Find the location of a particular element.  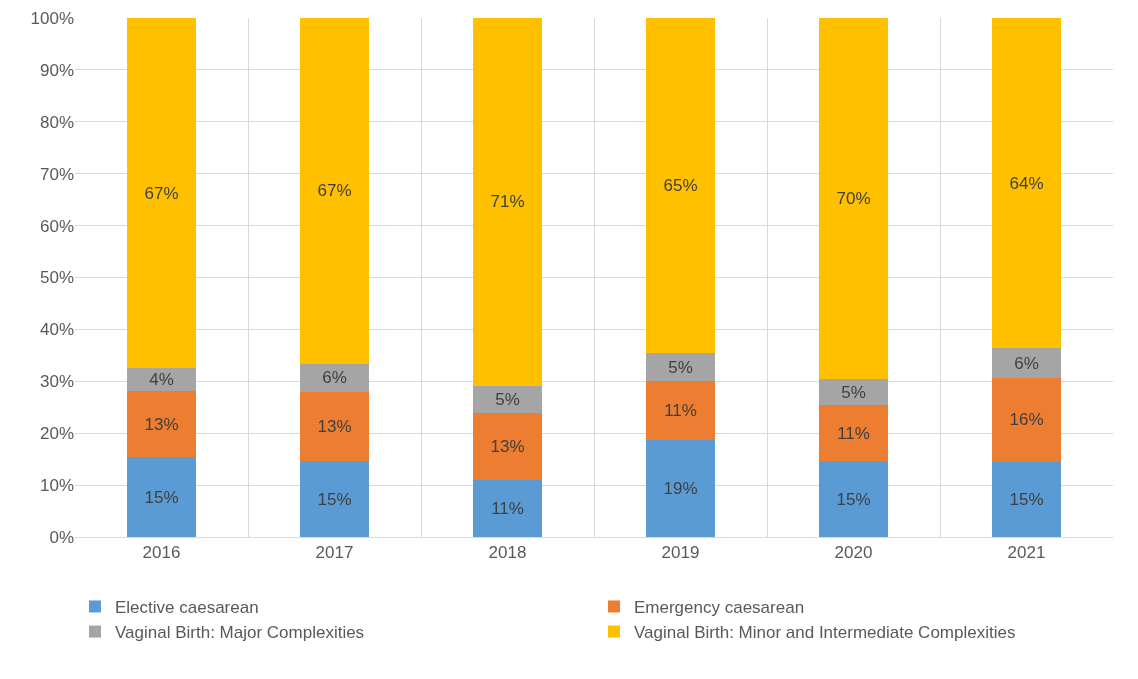

x-tick-label: 2016 is located at coordinates (161, 553).